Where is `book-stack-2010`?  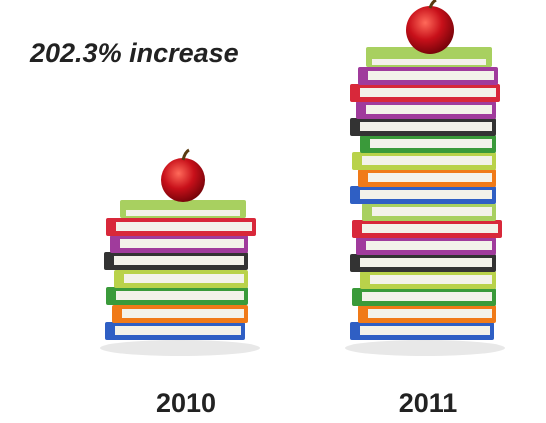
book-stack-2010 is located at coordinates (180, 252).